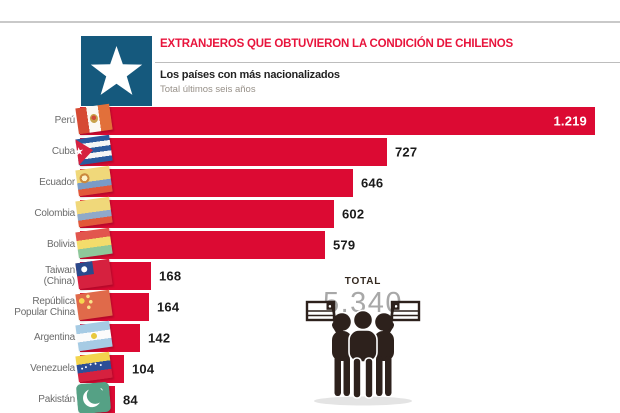  What do you see at coordinates (372, 183) in the screenshot?
I see `value-label: 646` at bounding box center [372, 183].